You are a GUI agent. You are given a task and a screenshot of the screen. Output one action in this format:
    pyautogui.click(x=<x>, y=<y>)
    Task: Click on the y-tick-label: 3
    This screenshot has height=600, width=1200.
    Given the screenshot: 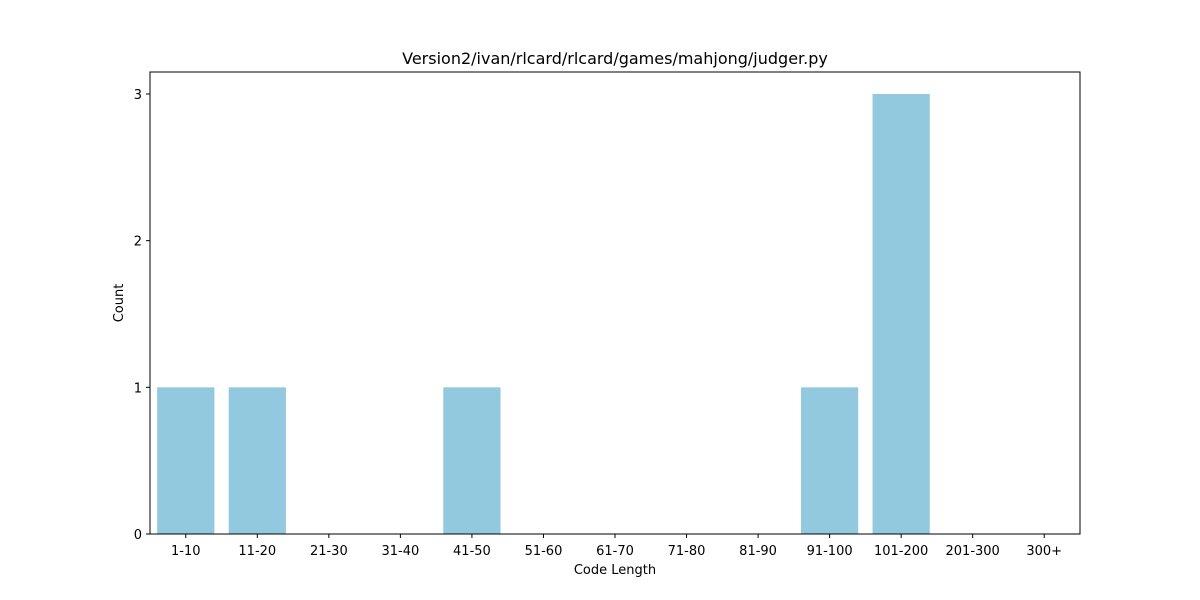 What is the action you would take?
    pyautogui.click(x=138, y=95)
    